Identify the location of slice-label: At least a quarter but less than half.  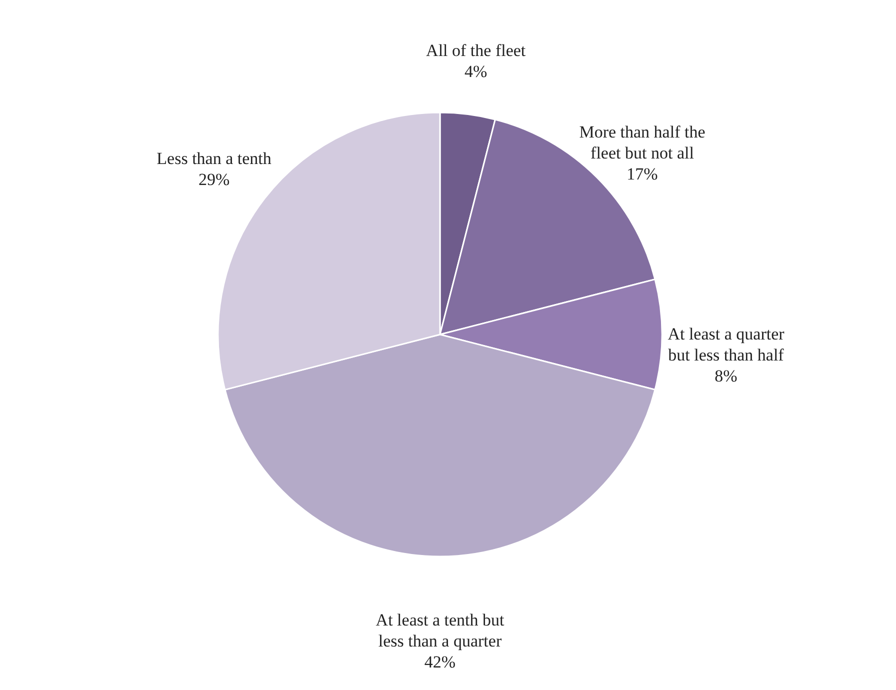
(726, 344).